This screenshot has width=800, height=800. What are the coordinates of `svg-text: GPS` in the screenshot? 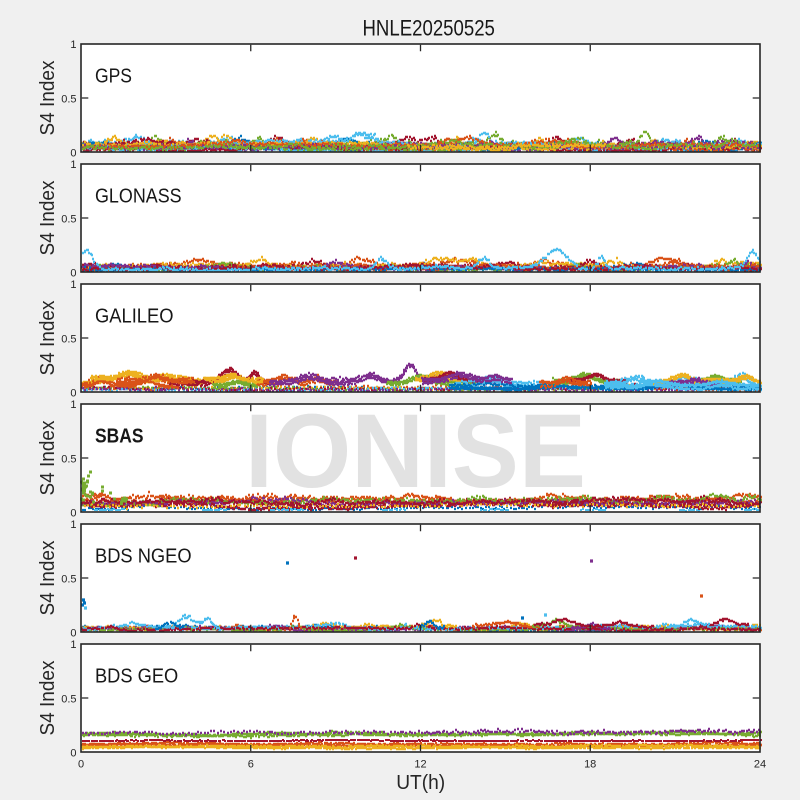 It's located at (113, 77).